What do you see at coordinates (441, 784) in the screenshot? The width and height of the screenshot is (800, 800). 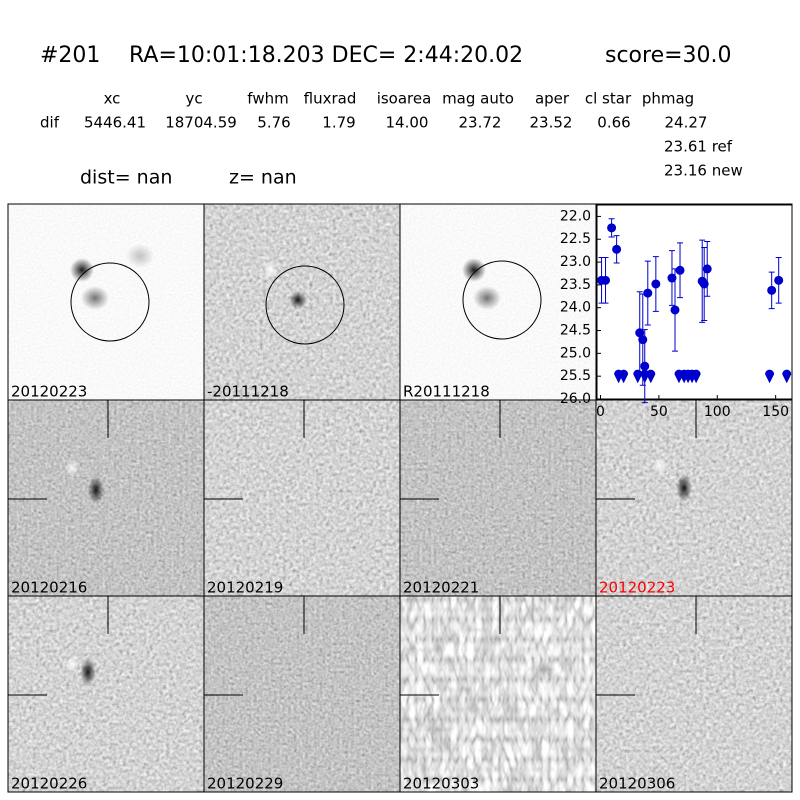 I see `panel-label: 20120303` at bounding box center [441, 784].